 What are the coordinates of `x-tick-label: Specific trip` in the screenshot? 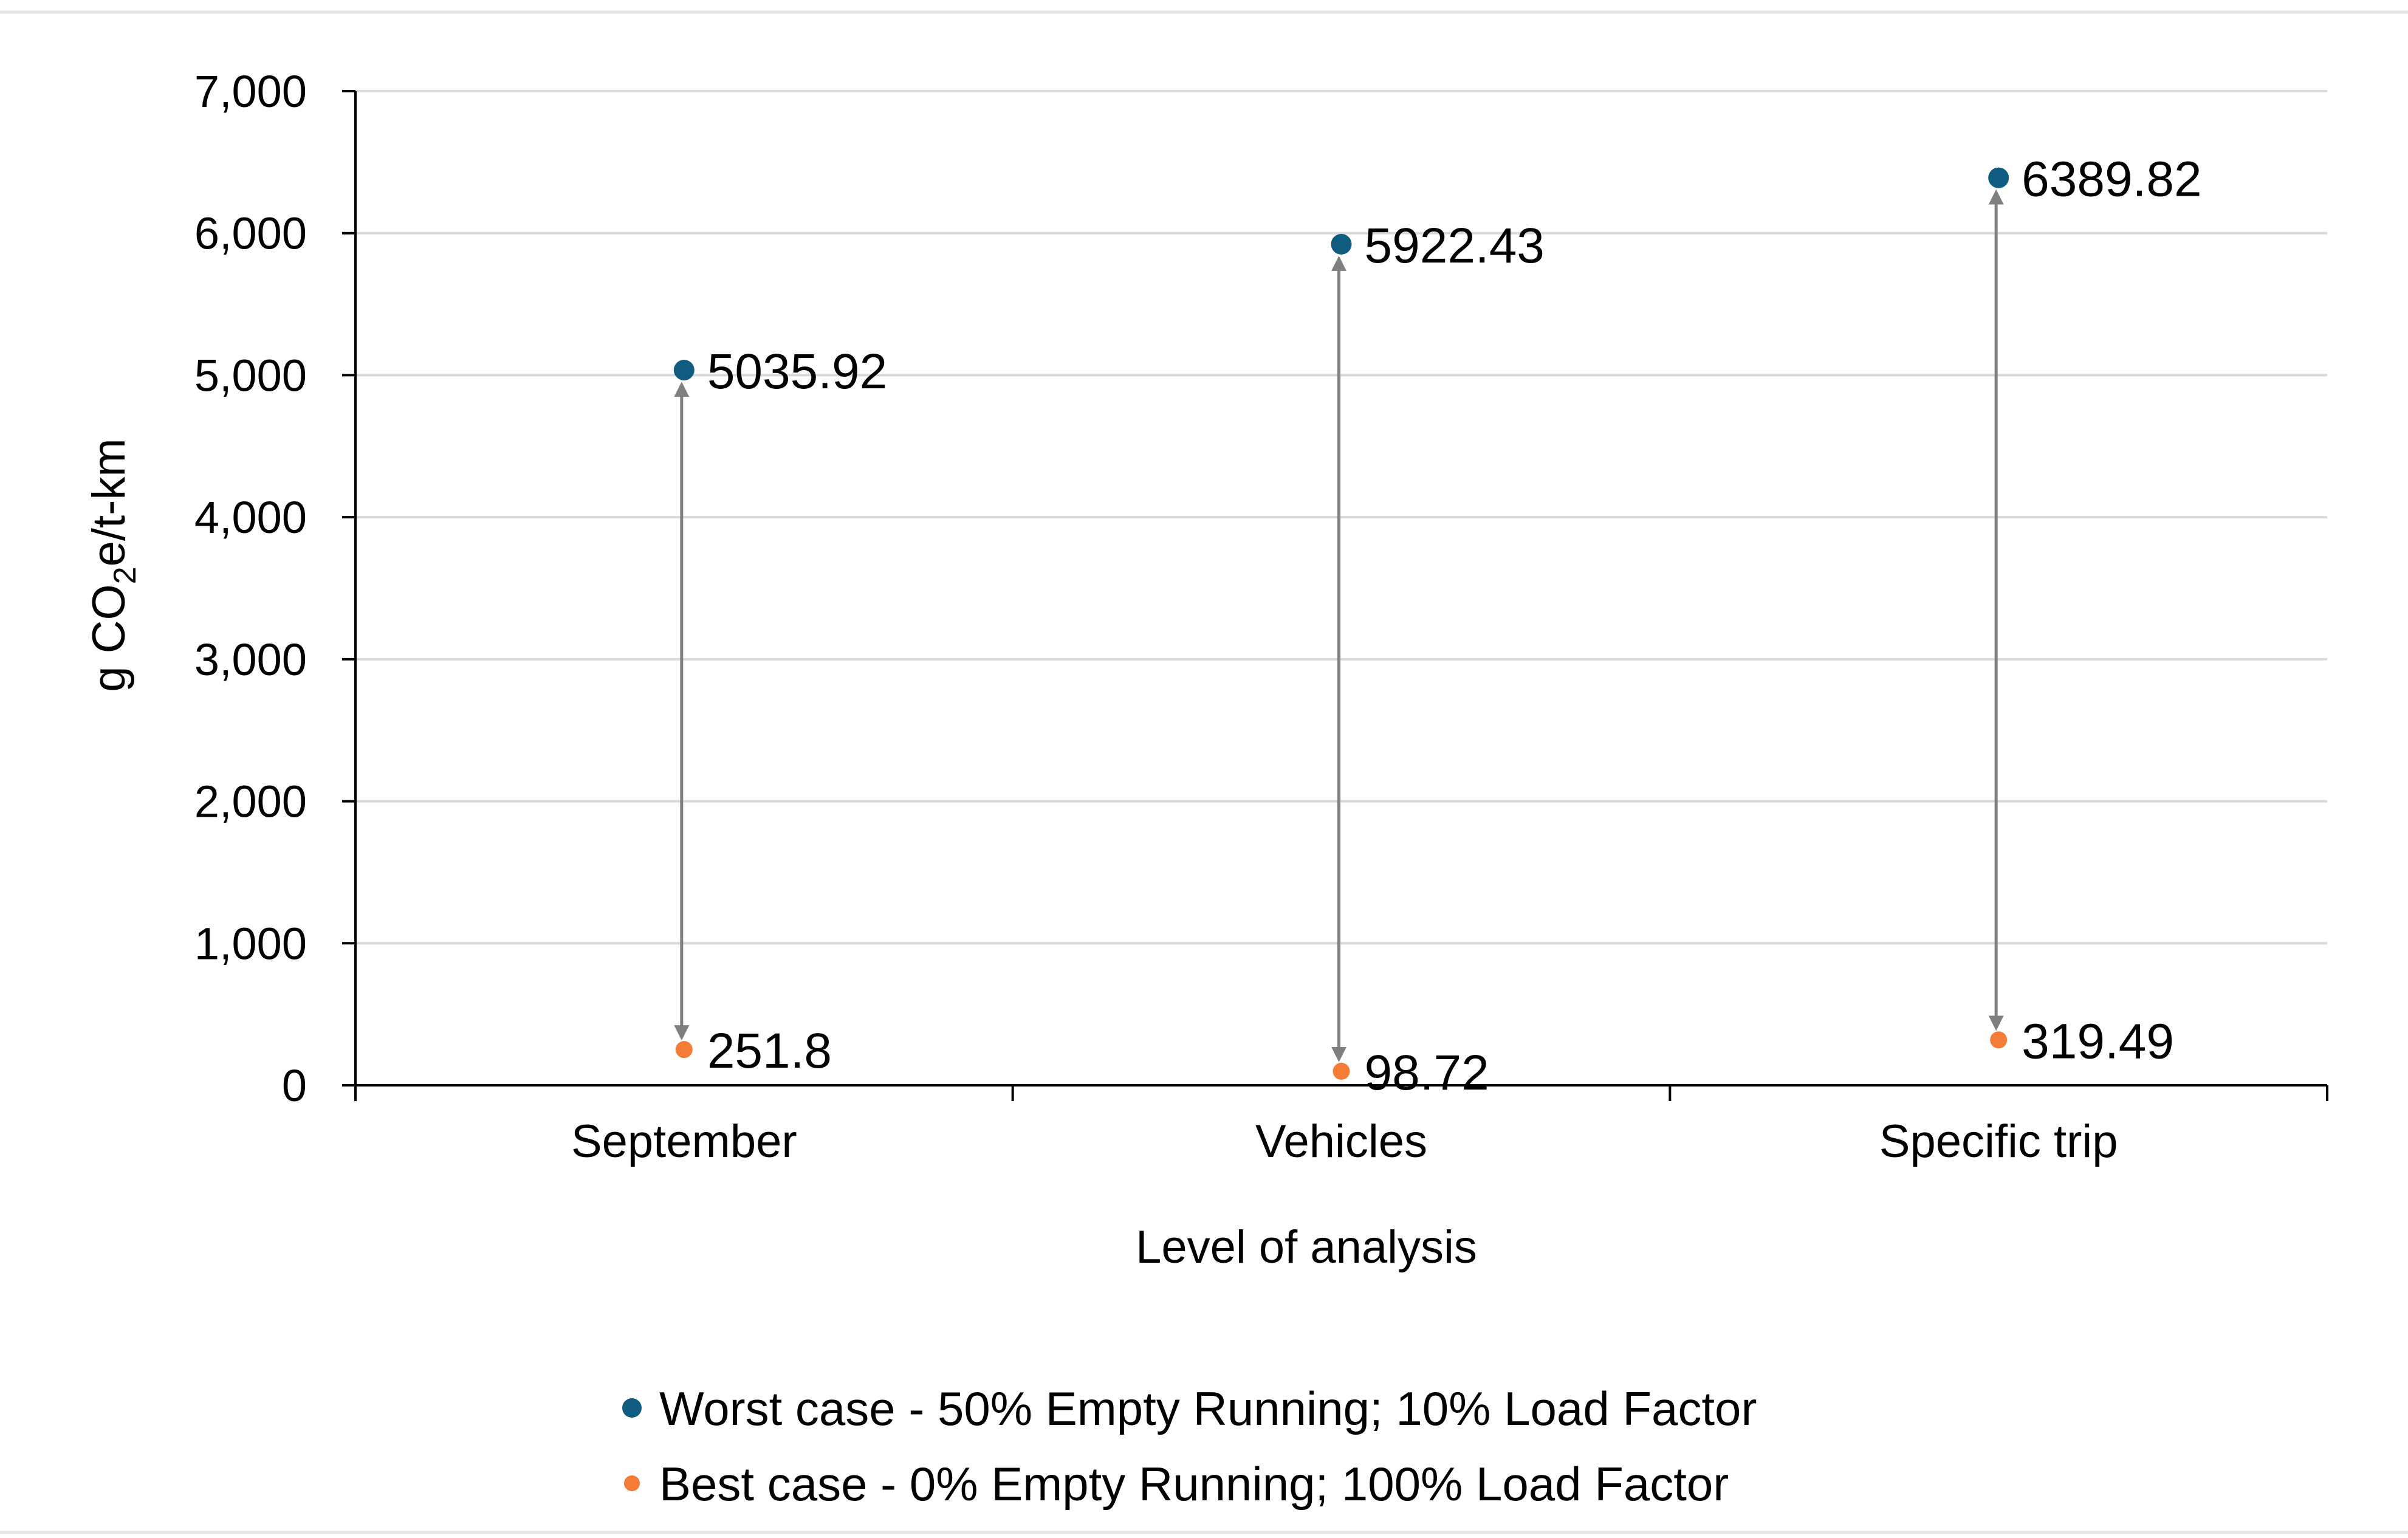 It's located at (1998, 1141).